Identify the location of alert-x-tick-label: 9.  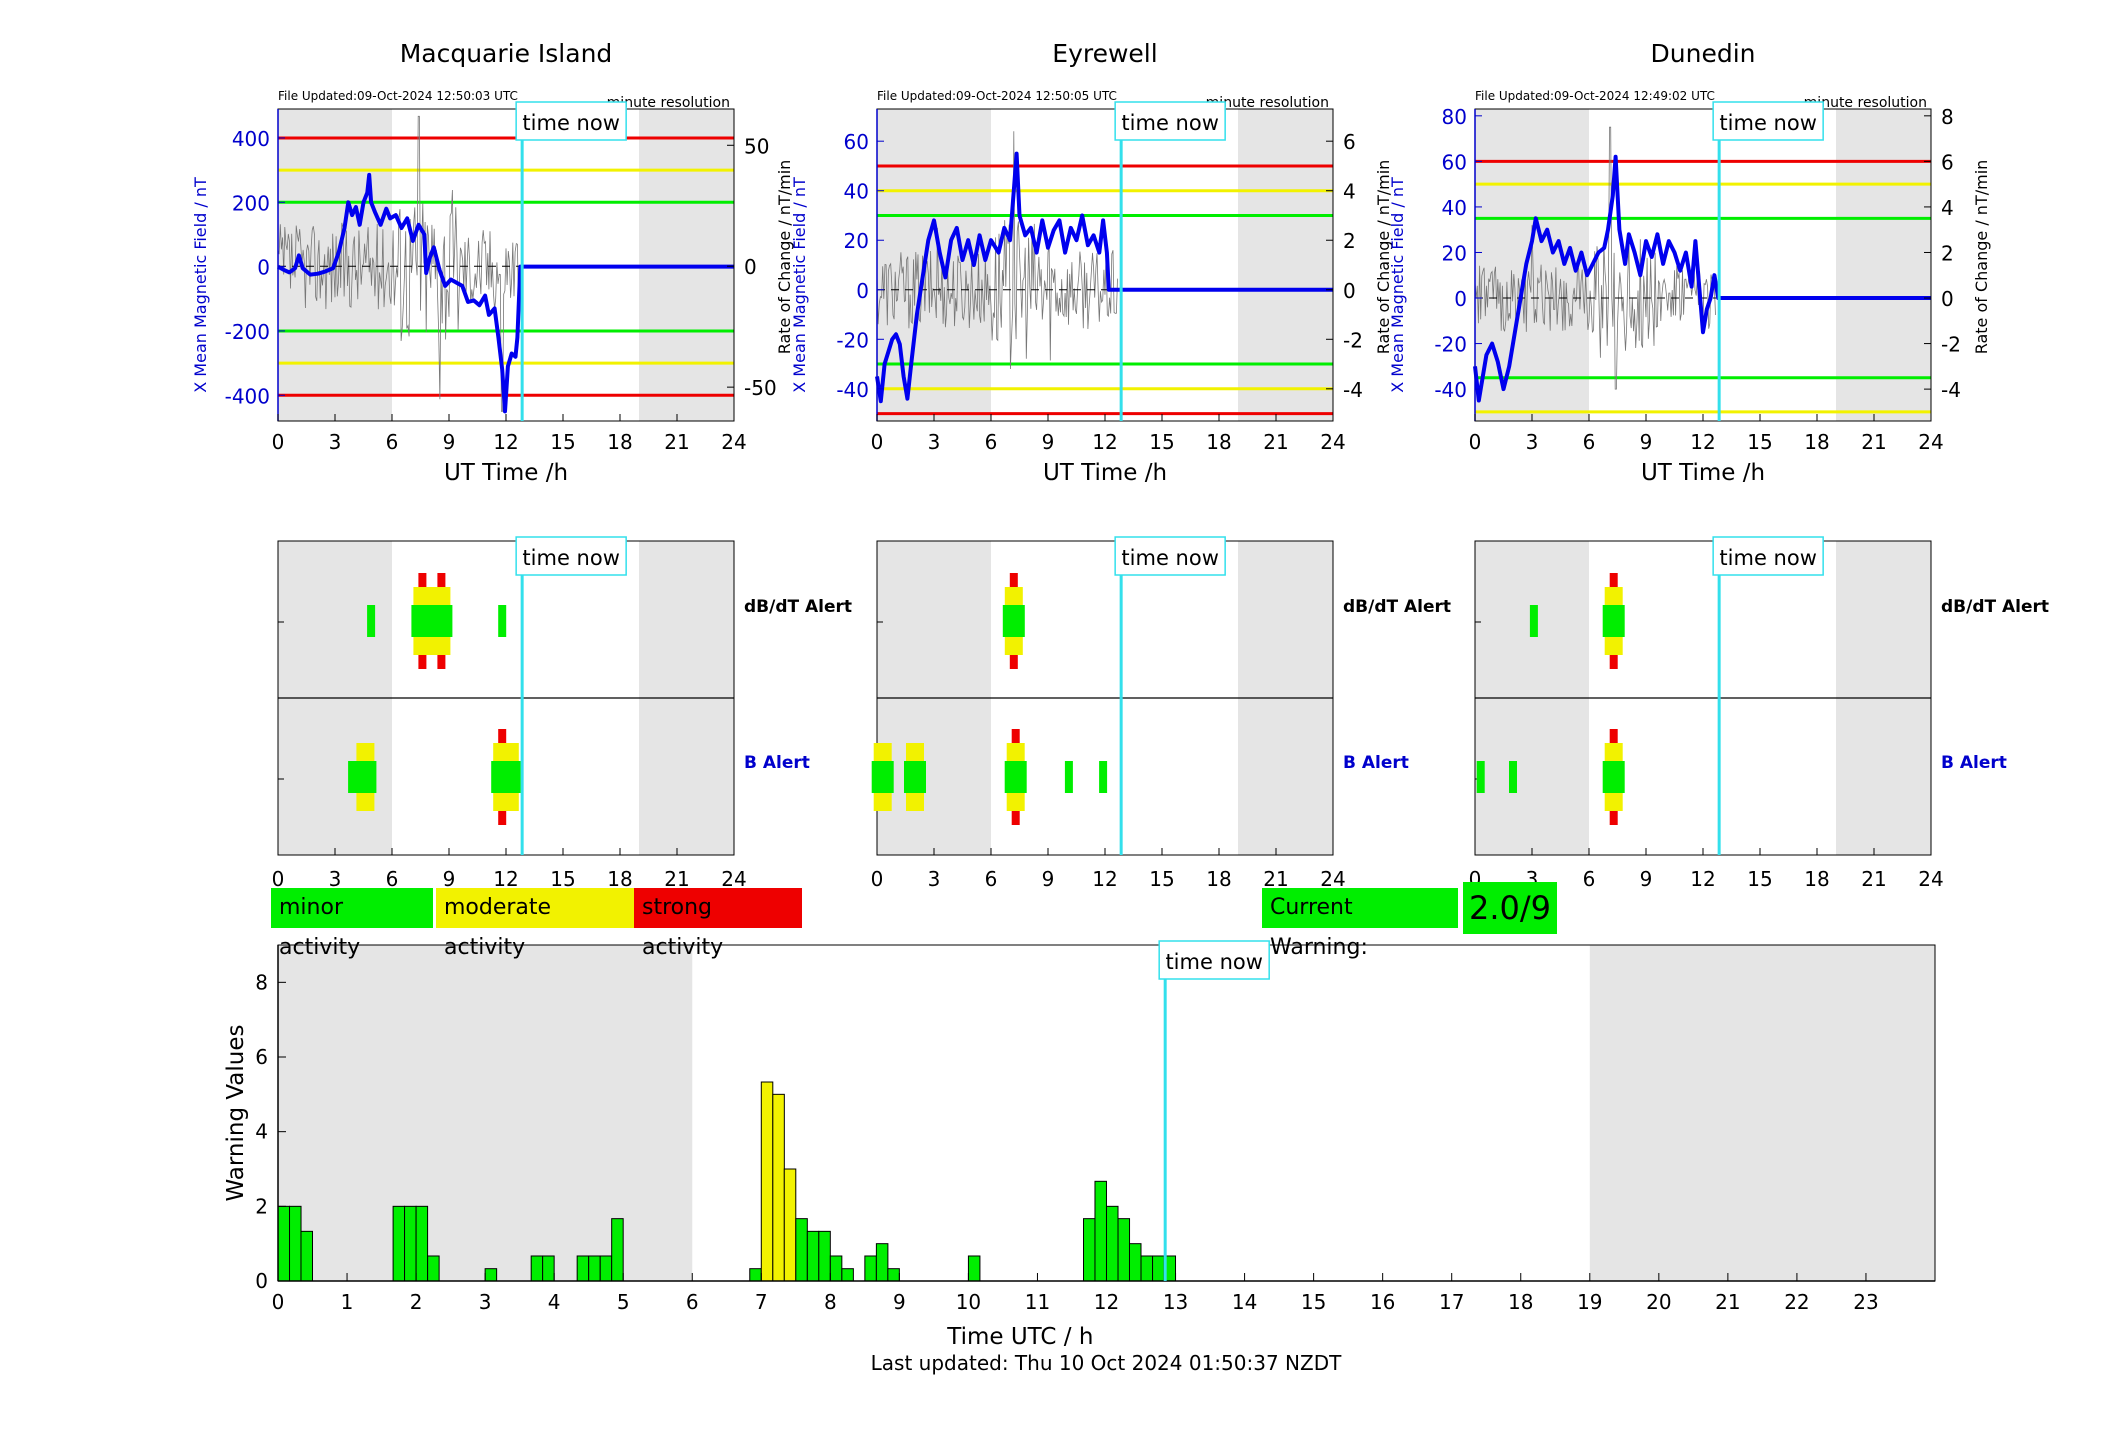
(1048, 879).